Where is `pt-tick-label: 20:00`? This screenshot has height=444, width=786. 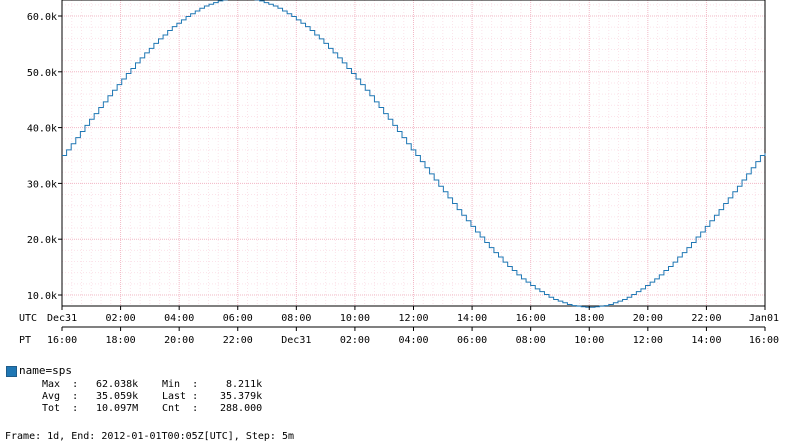
pt-tick-label: 20:00 is located at coordinates (179, 340).